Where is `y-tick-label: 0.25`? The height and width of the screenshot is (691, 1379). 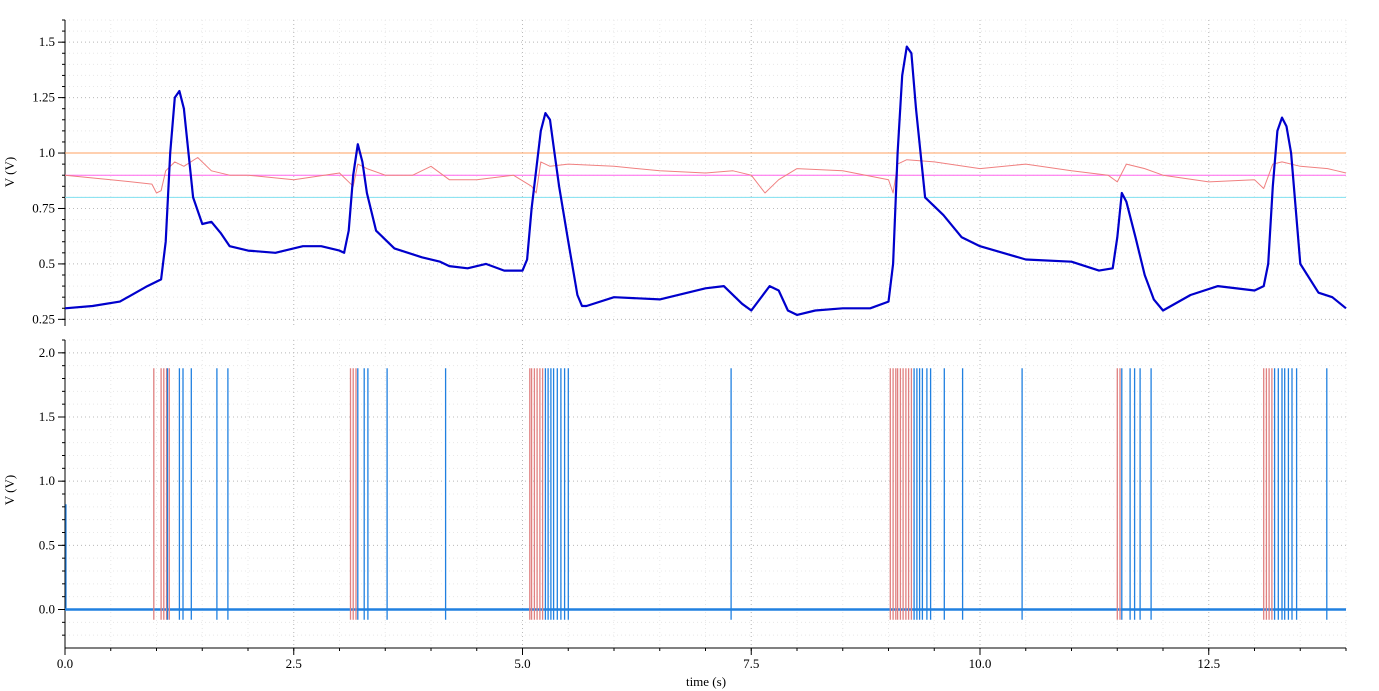 y-tick-label: 0.25 is located at coordinates (43, 318).